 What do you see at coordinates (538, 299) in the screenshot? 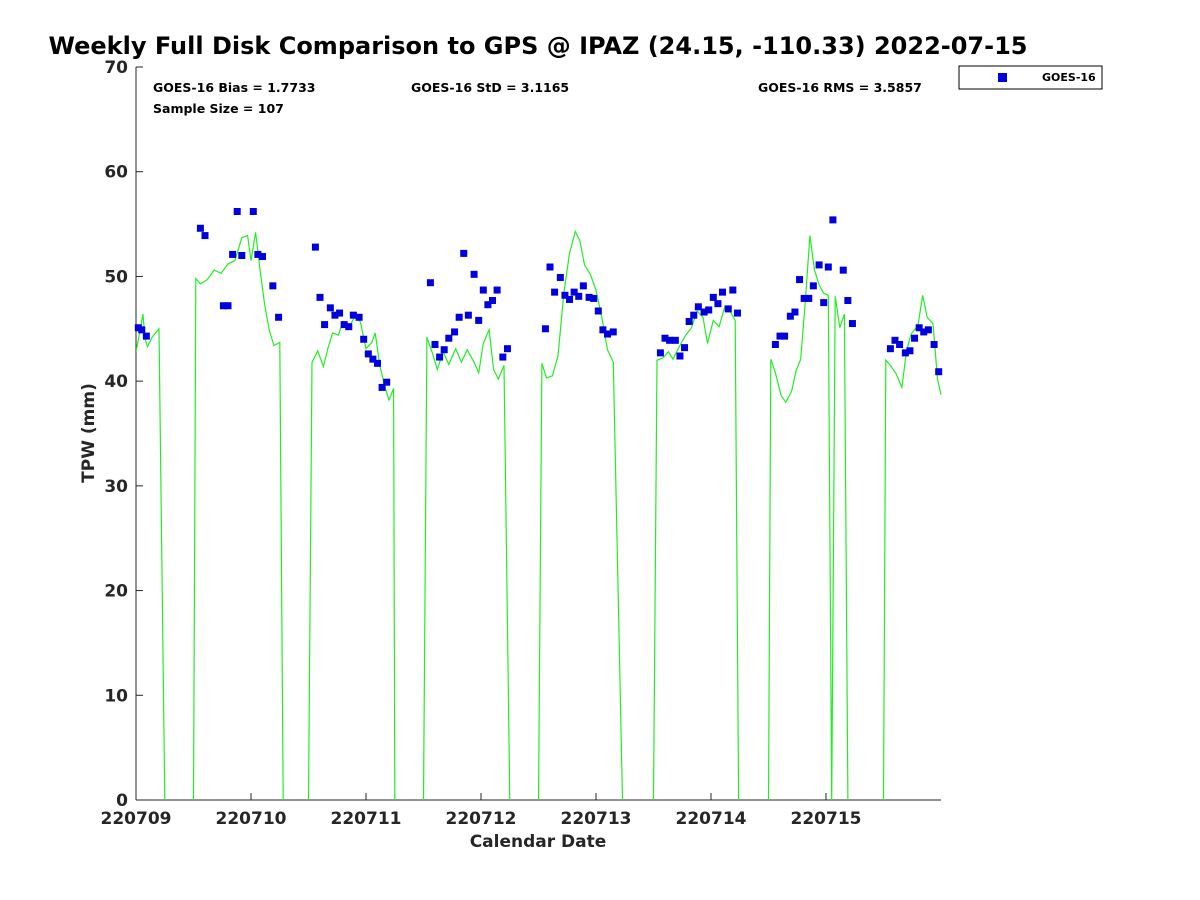
I see `goes-16-series` at bounding box center [538, 299].